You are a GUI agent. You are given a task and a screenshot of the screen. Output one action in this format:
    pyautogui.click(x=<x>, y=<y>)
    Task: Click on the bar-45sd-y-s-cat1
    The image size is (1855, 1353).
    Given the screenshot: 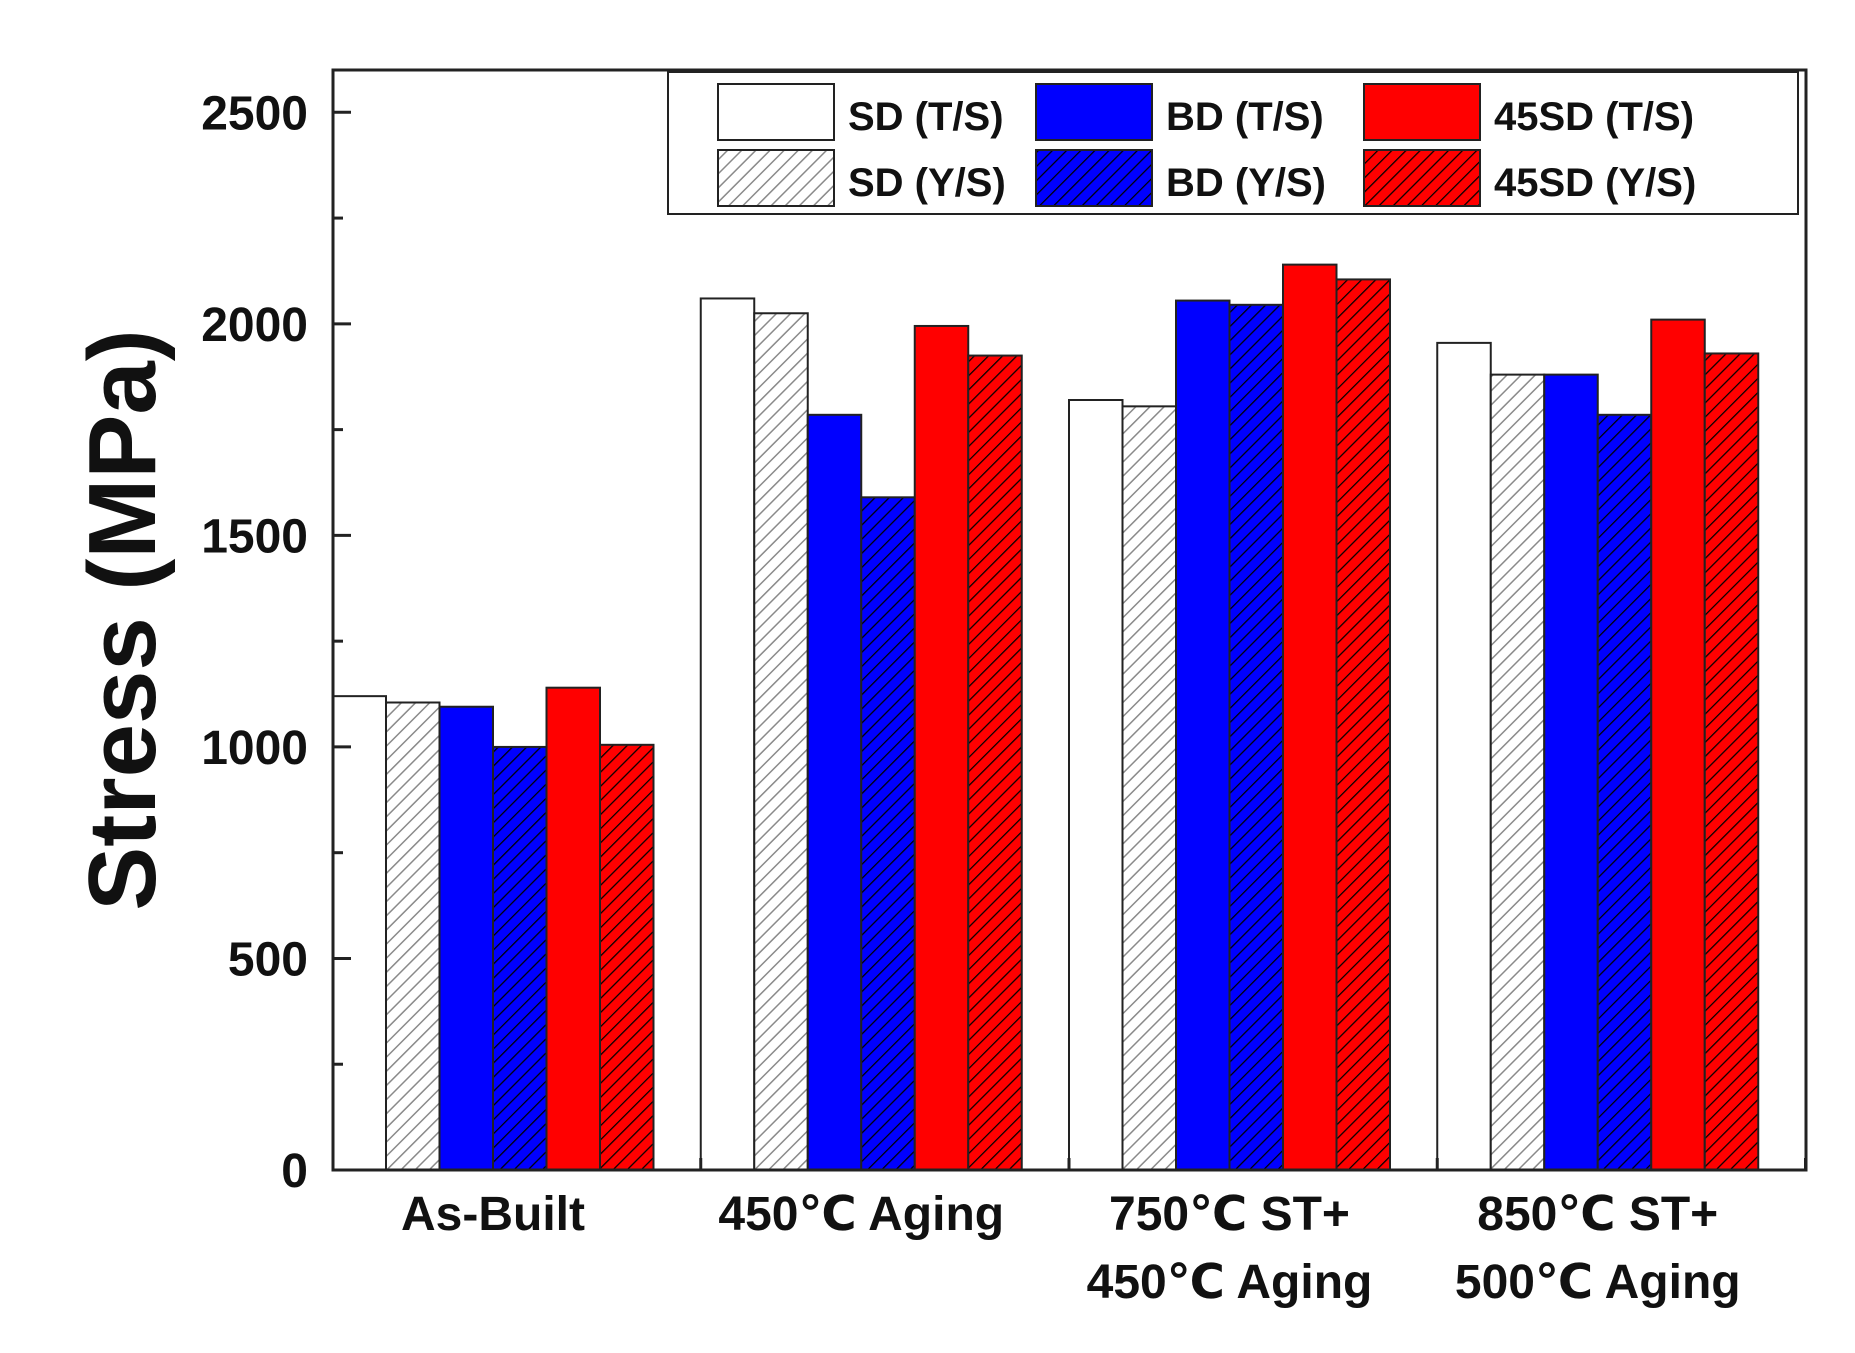 What is the action you would take?
    pyautogui.click(x=627, y=957)
    